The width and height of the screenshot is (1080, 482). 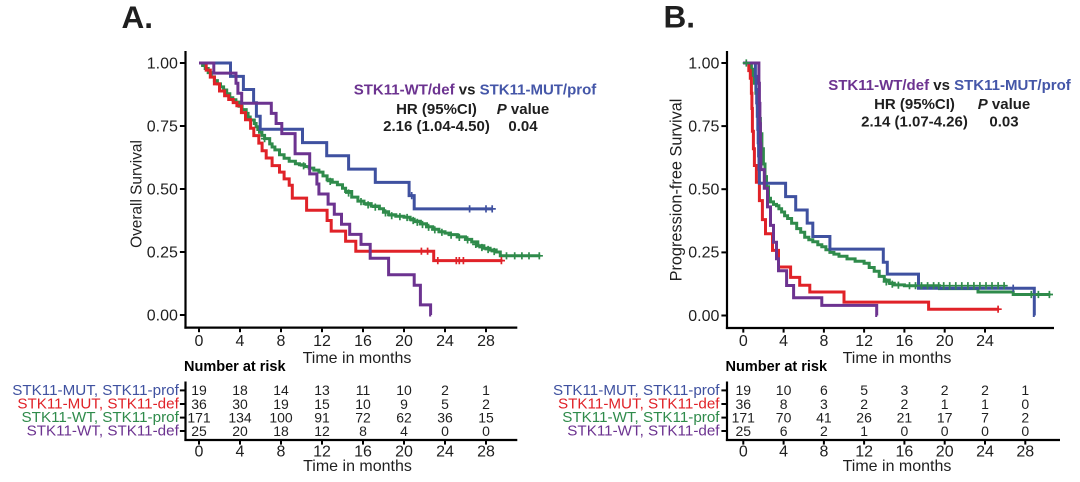 What do you see at coordinates (824, 390) in the screenshot?
I see `svg-text: 6` at bounding box center [824, 390].